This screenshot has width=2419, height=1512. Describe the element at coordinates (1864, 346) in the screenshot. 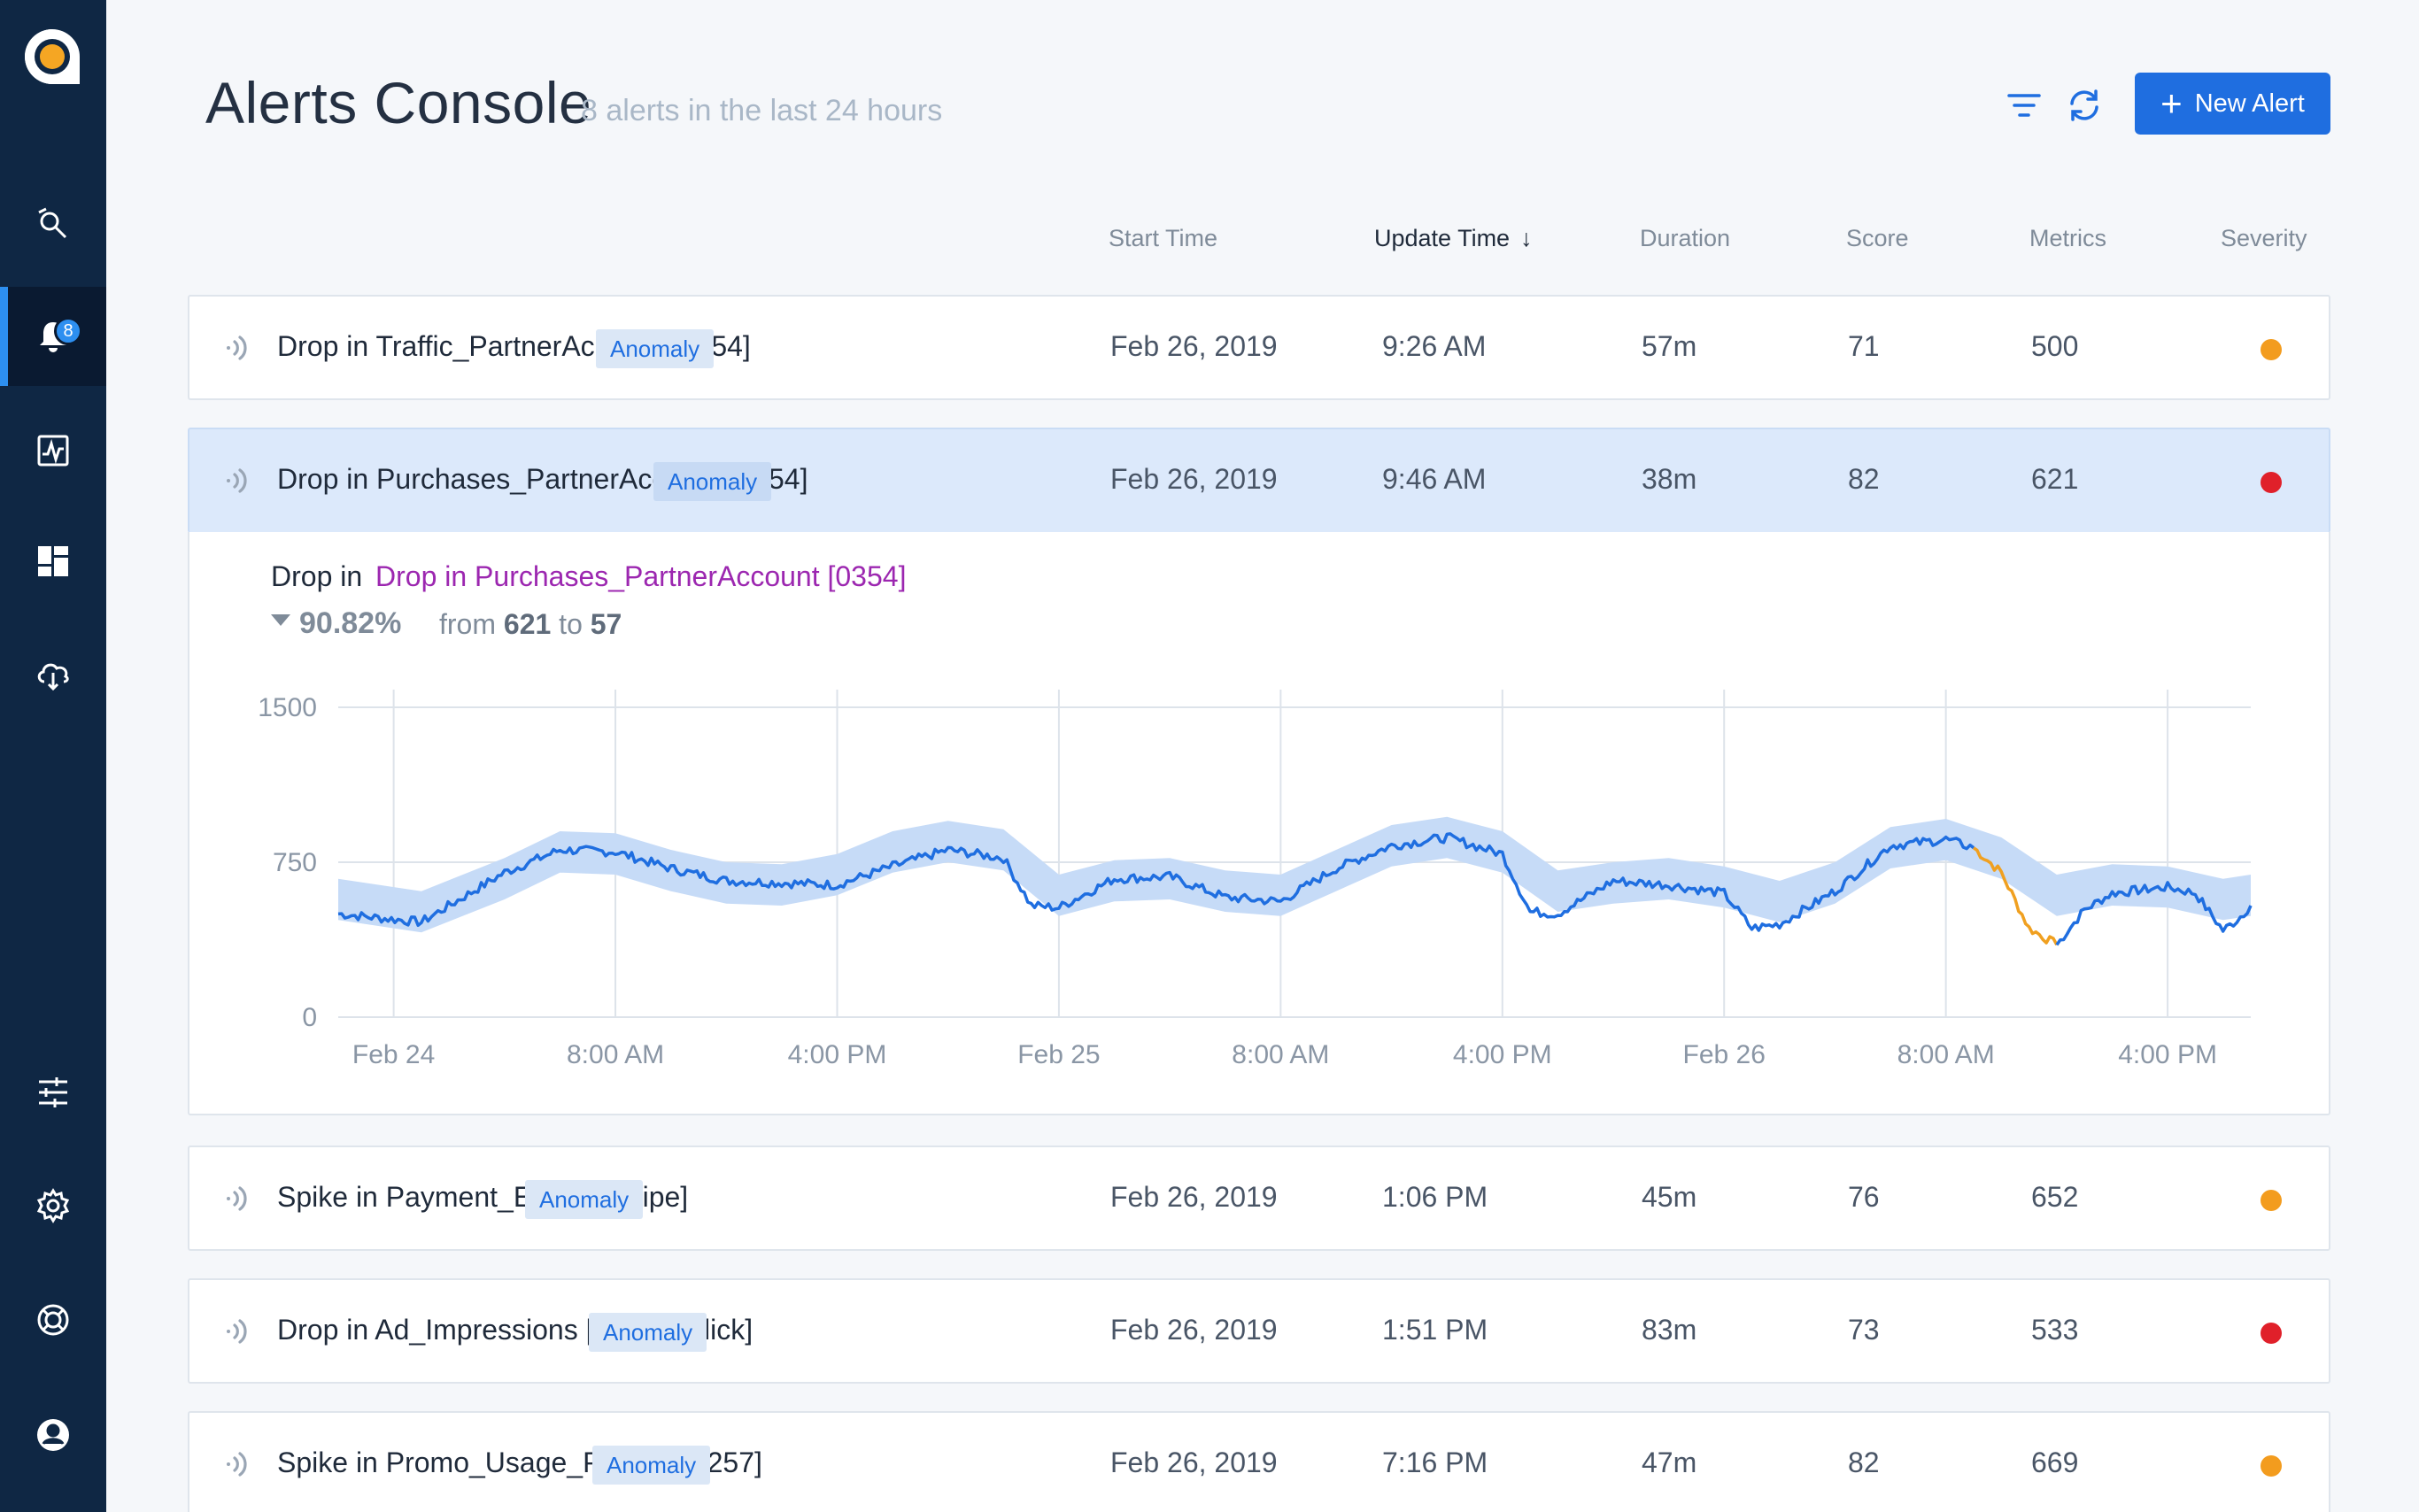

I see `alert-score: 71` at that location.